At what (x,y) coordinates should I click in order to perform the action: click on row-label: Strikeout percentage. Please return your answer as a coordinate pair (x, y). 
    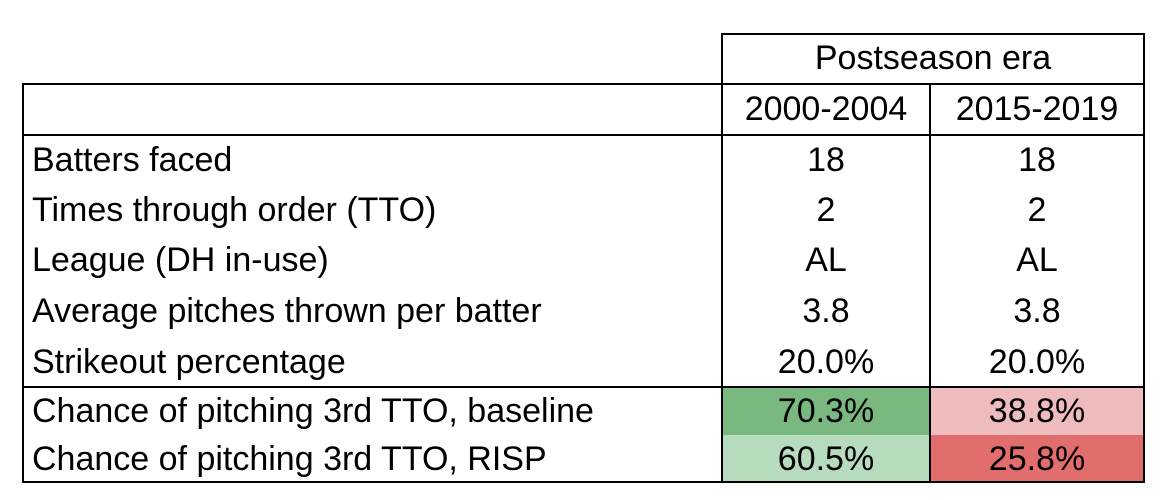
    Looking at the image, I should click on (189, 361).